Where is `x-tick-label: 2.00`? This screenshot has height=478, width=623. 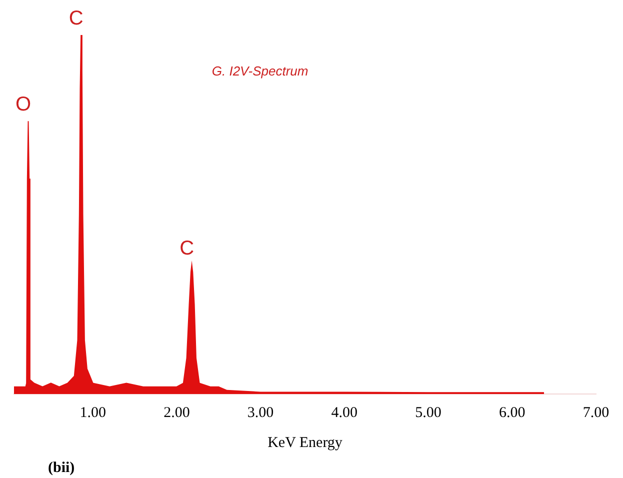 x-tick-label: 2.00 is located at coordinates (177, 412).